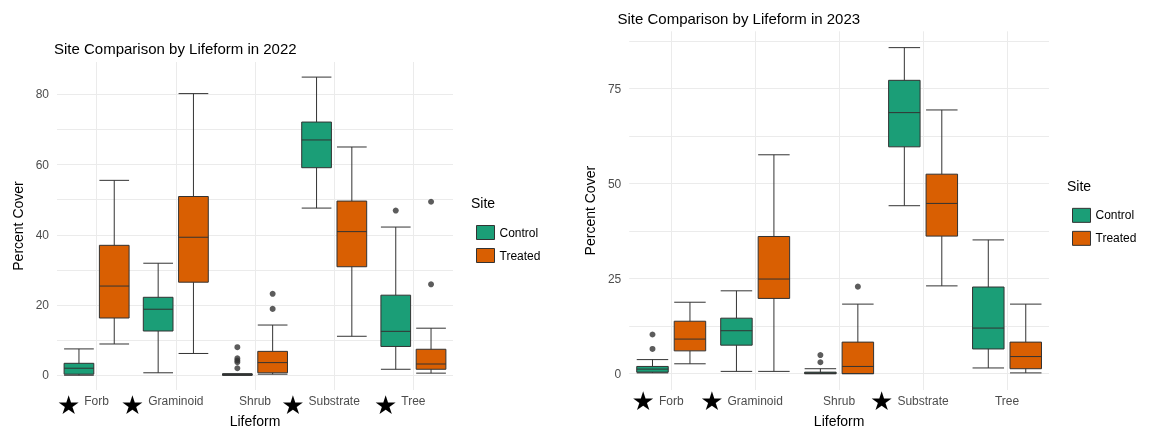  I want to click on y-tick-label: 50, so click(614, 183).